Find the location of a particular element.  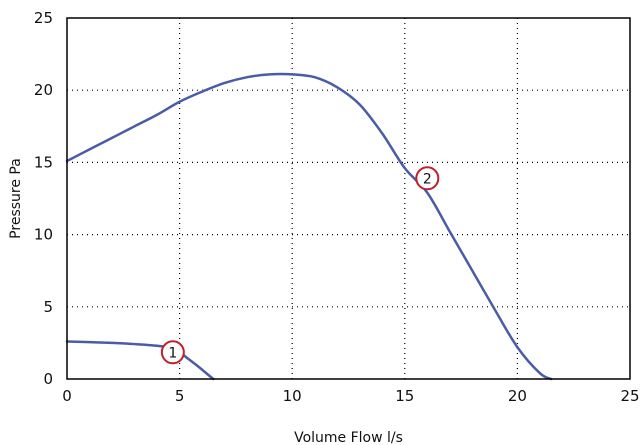

y-tick-label-5: 25 is located at coordinates (43, 18).